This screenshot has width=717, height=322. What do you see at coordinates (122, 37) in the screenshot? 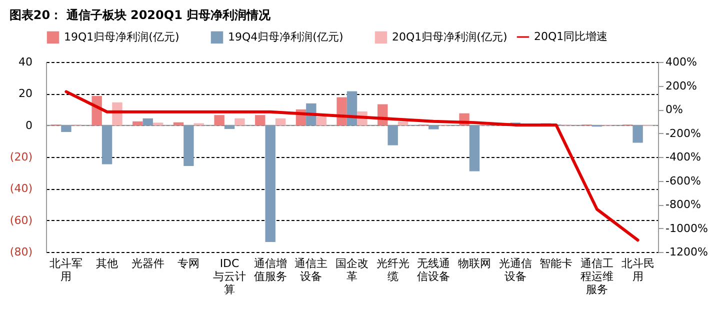
I see `legend-label: 19Q1归母净利润(亿元)` at bounding box center [122, 37].